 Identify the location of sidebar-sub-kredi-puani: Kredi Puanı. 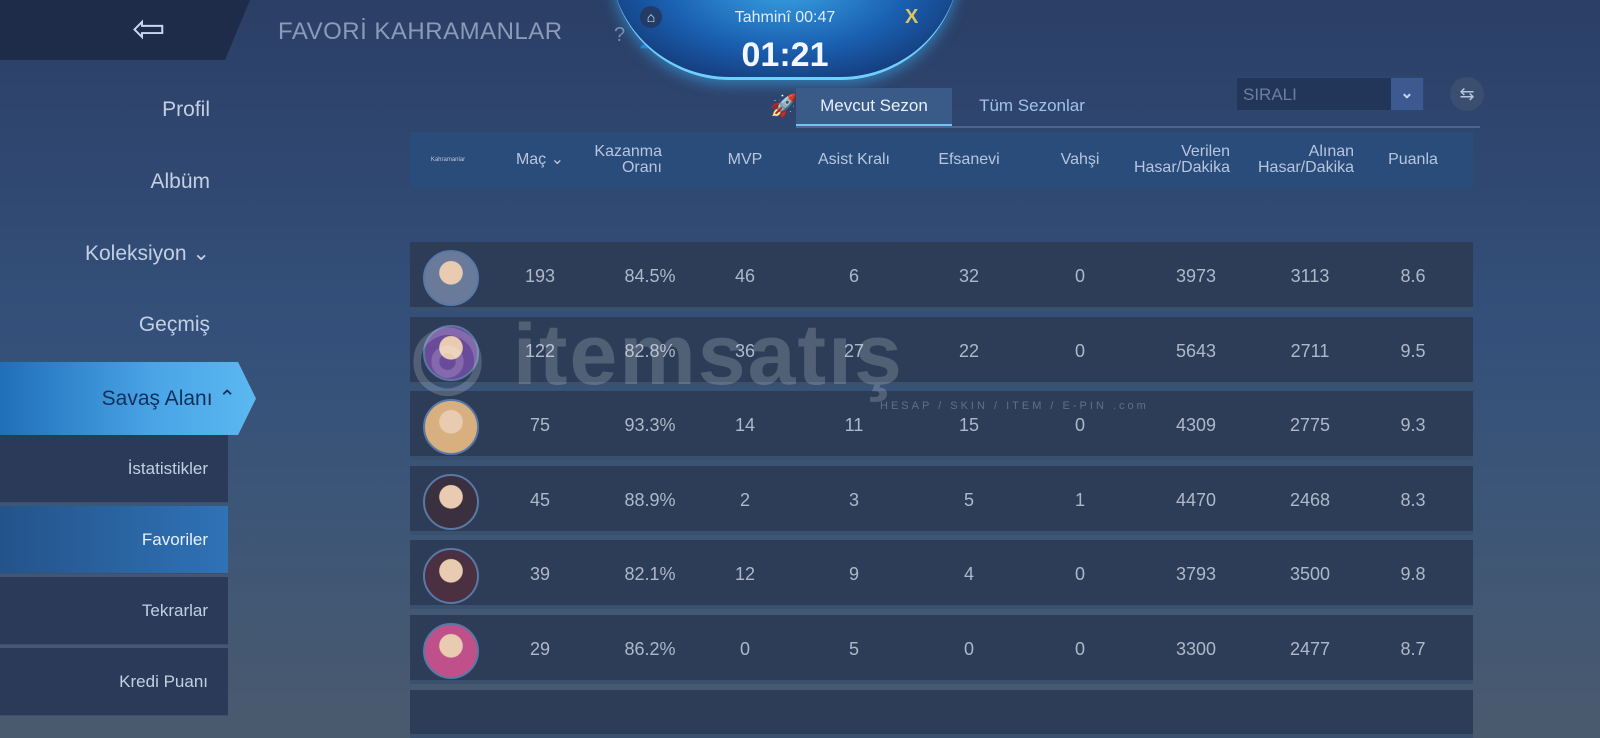
(114, 682).